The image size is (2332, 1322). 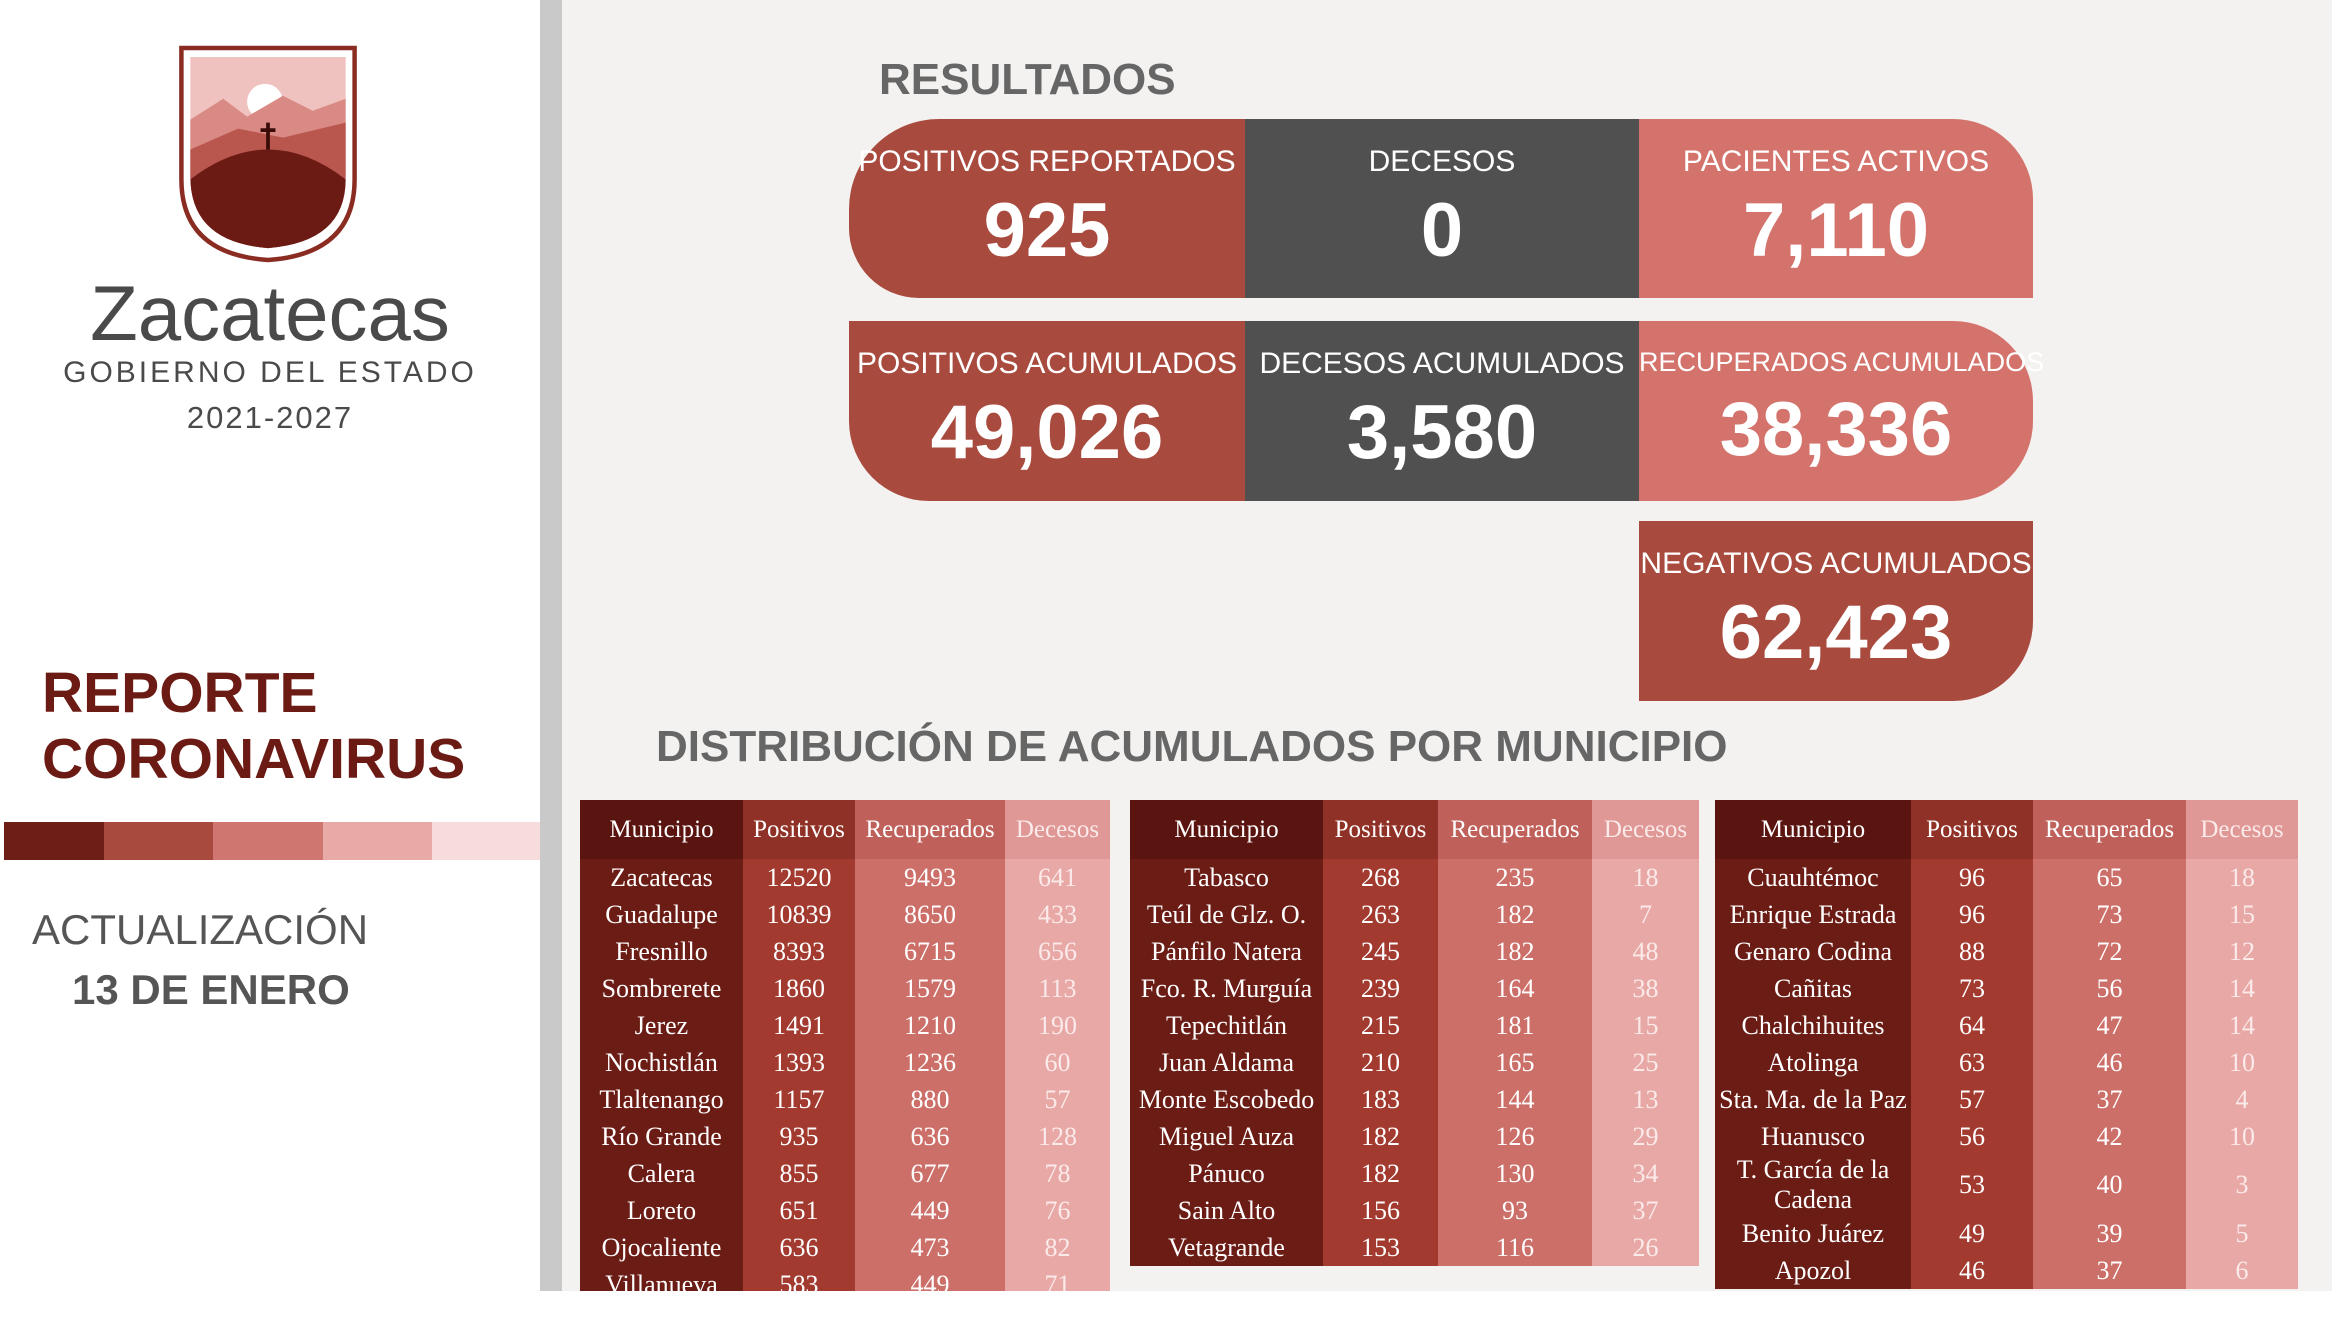 I want to click on table-cell: Pánfilo Natera, so click(x=1226, y=951).